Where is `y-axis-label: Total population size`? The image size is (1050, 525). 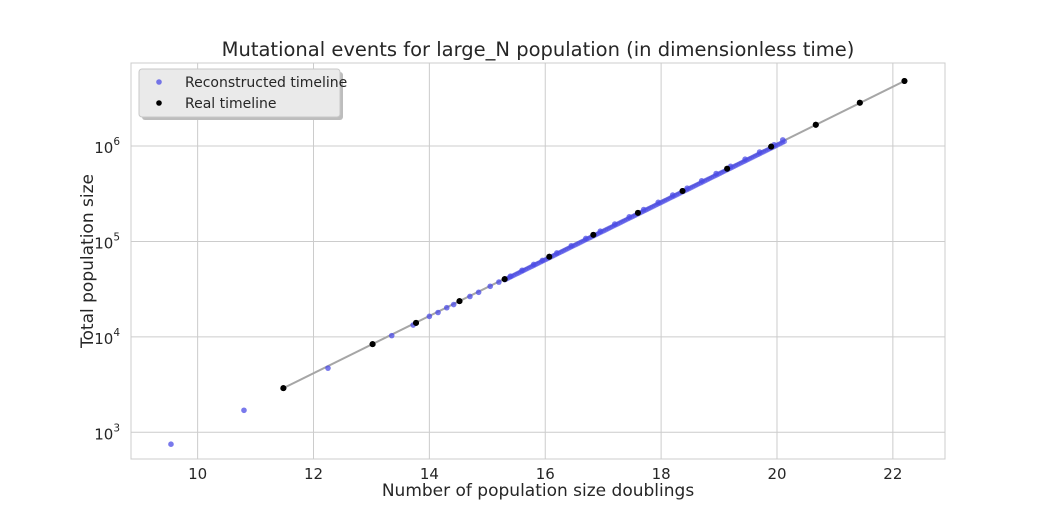
y-axis-label: Total population size is located at coordinates (88, 261).